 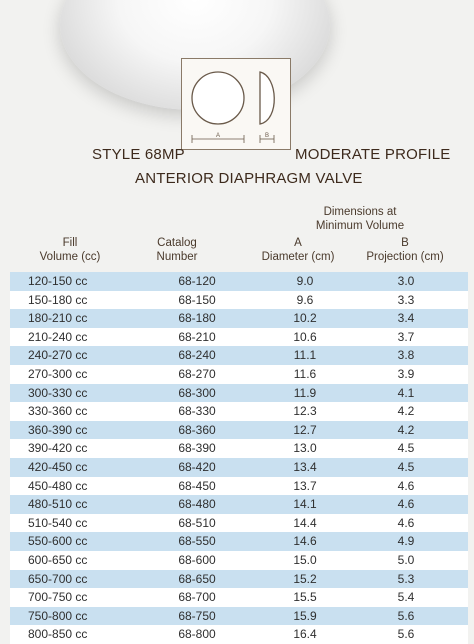 What do you see at coordinates (305, 392) in the screenshot?
I see `diameter-cell: 11.9` at bounding box center [305, 392].